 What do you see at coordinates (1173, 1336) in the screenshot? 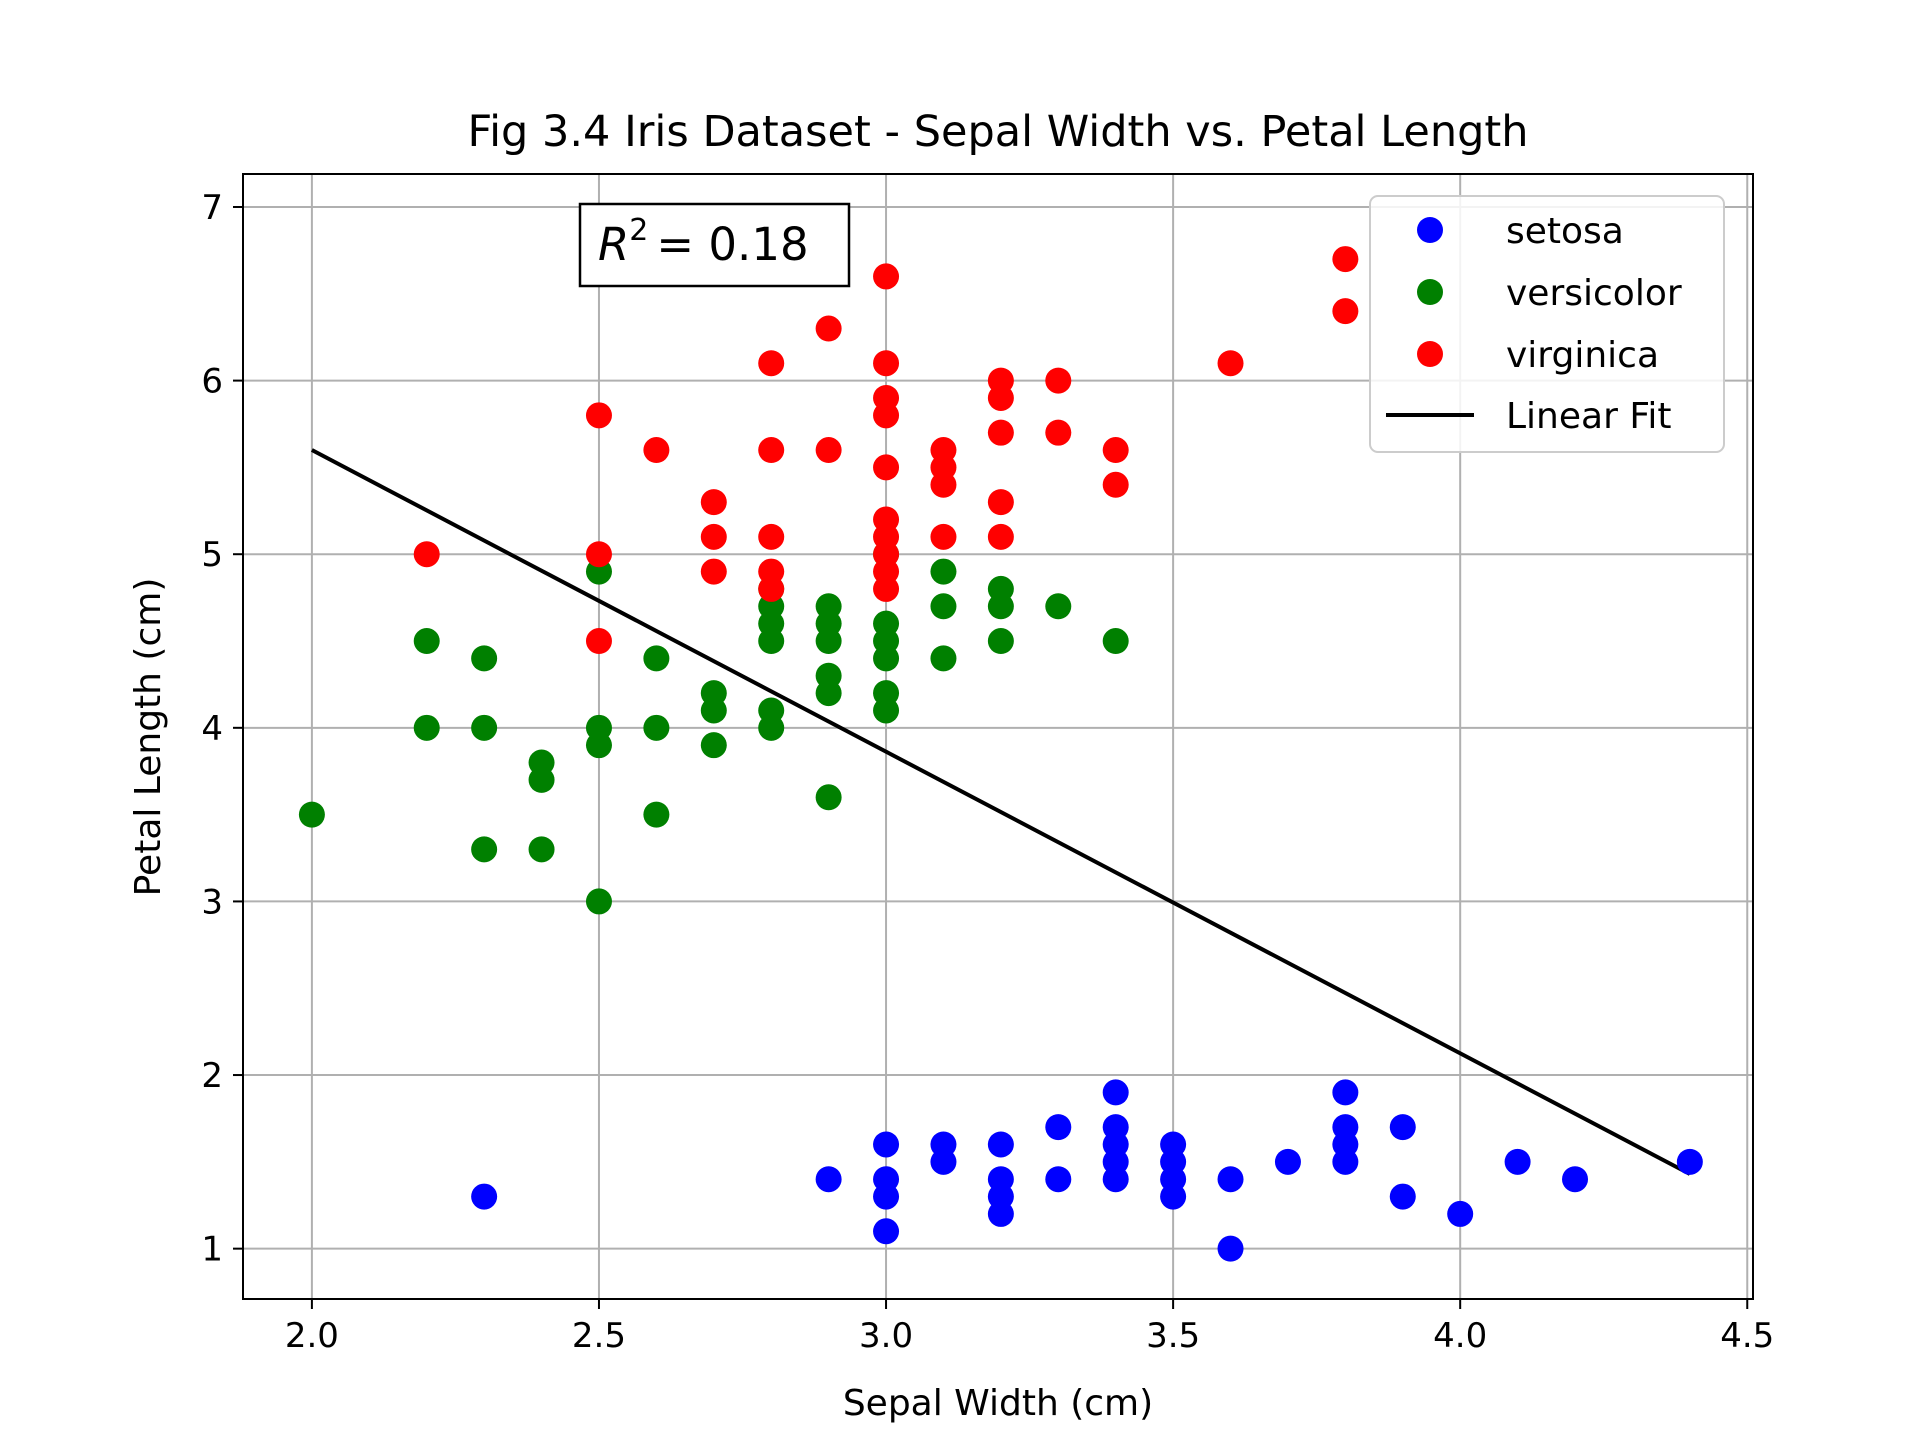
I see `x-tick-label: 3.5` at bounding box center [1173, 1336].